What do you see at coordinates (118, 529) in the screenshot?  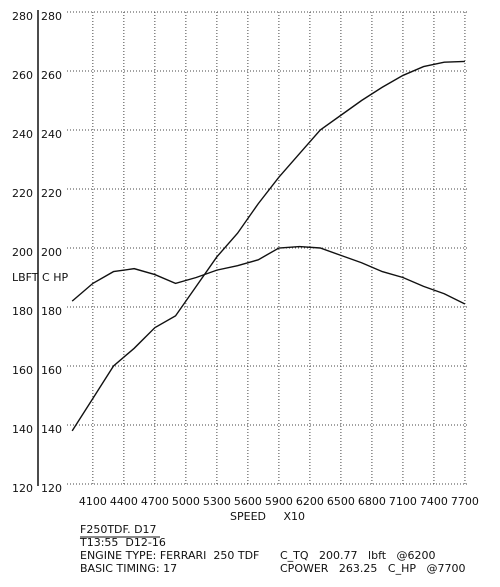 I see `note: F250TDF. D17` at bounding box center [118, 529].